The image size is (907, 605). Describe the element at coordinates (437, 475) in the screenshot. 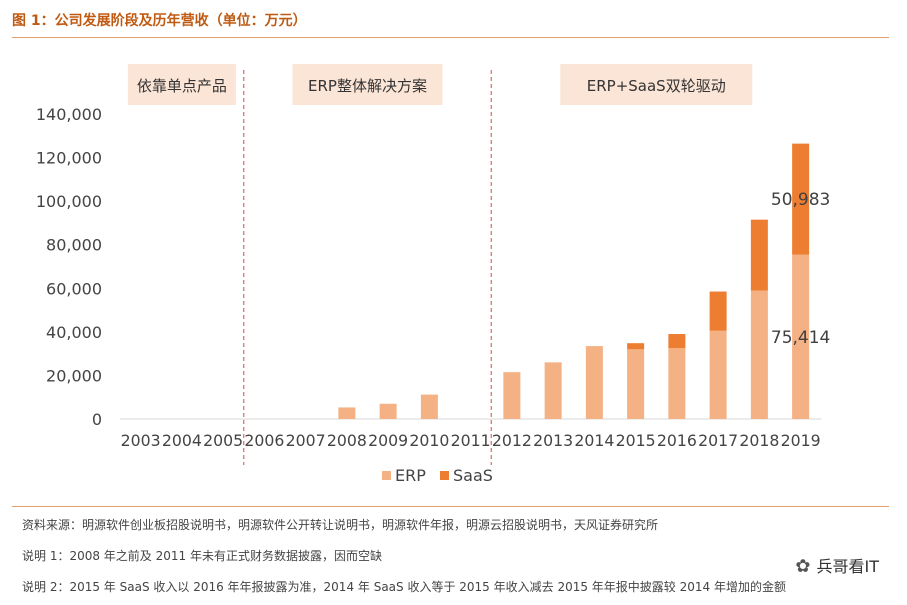

I see `legend: ERP SaaS` at that location.